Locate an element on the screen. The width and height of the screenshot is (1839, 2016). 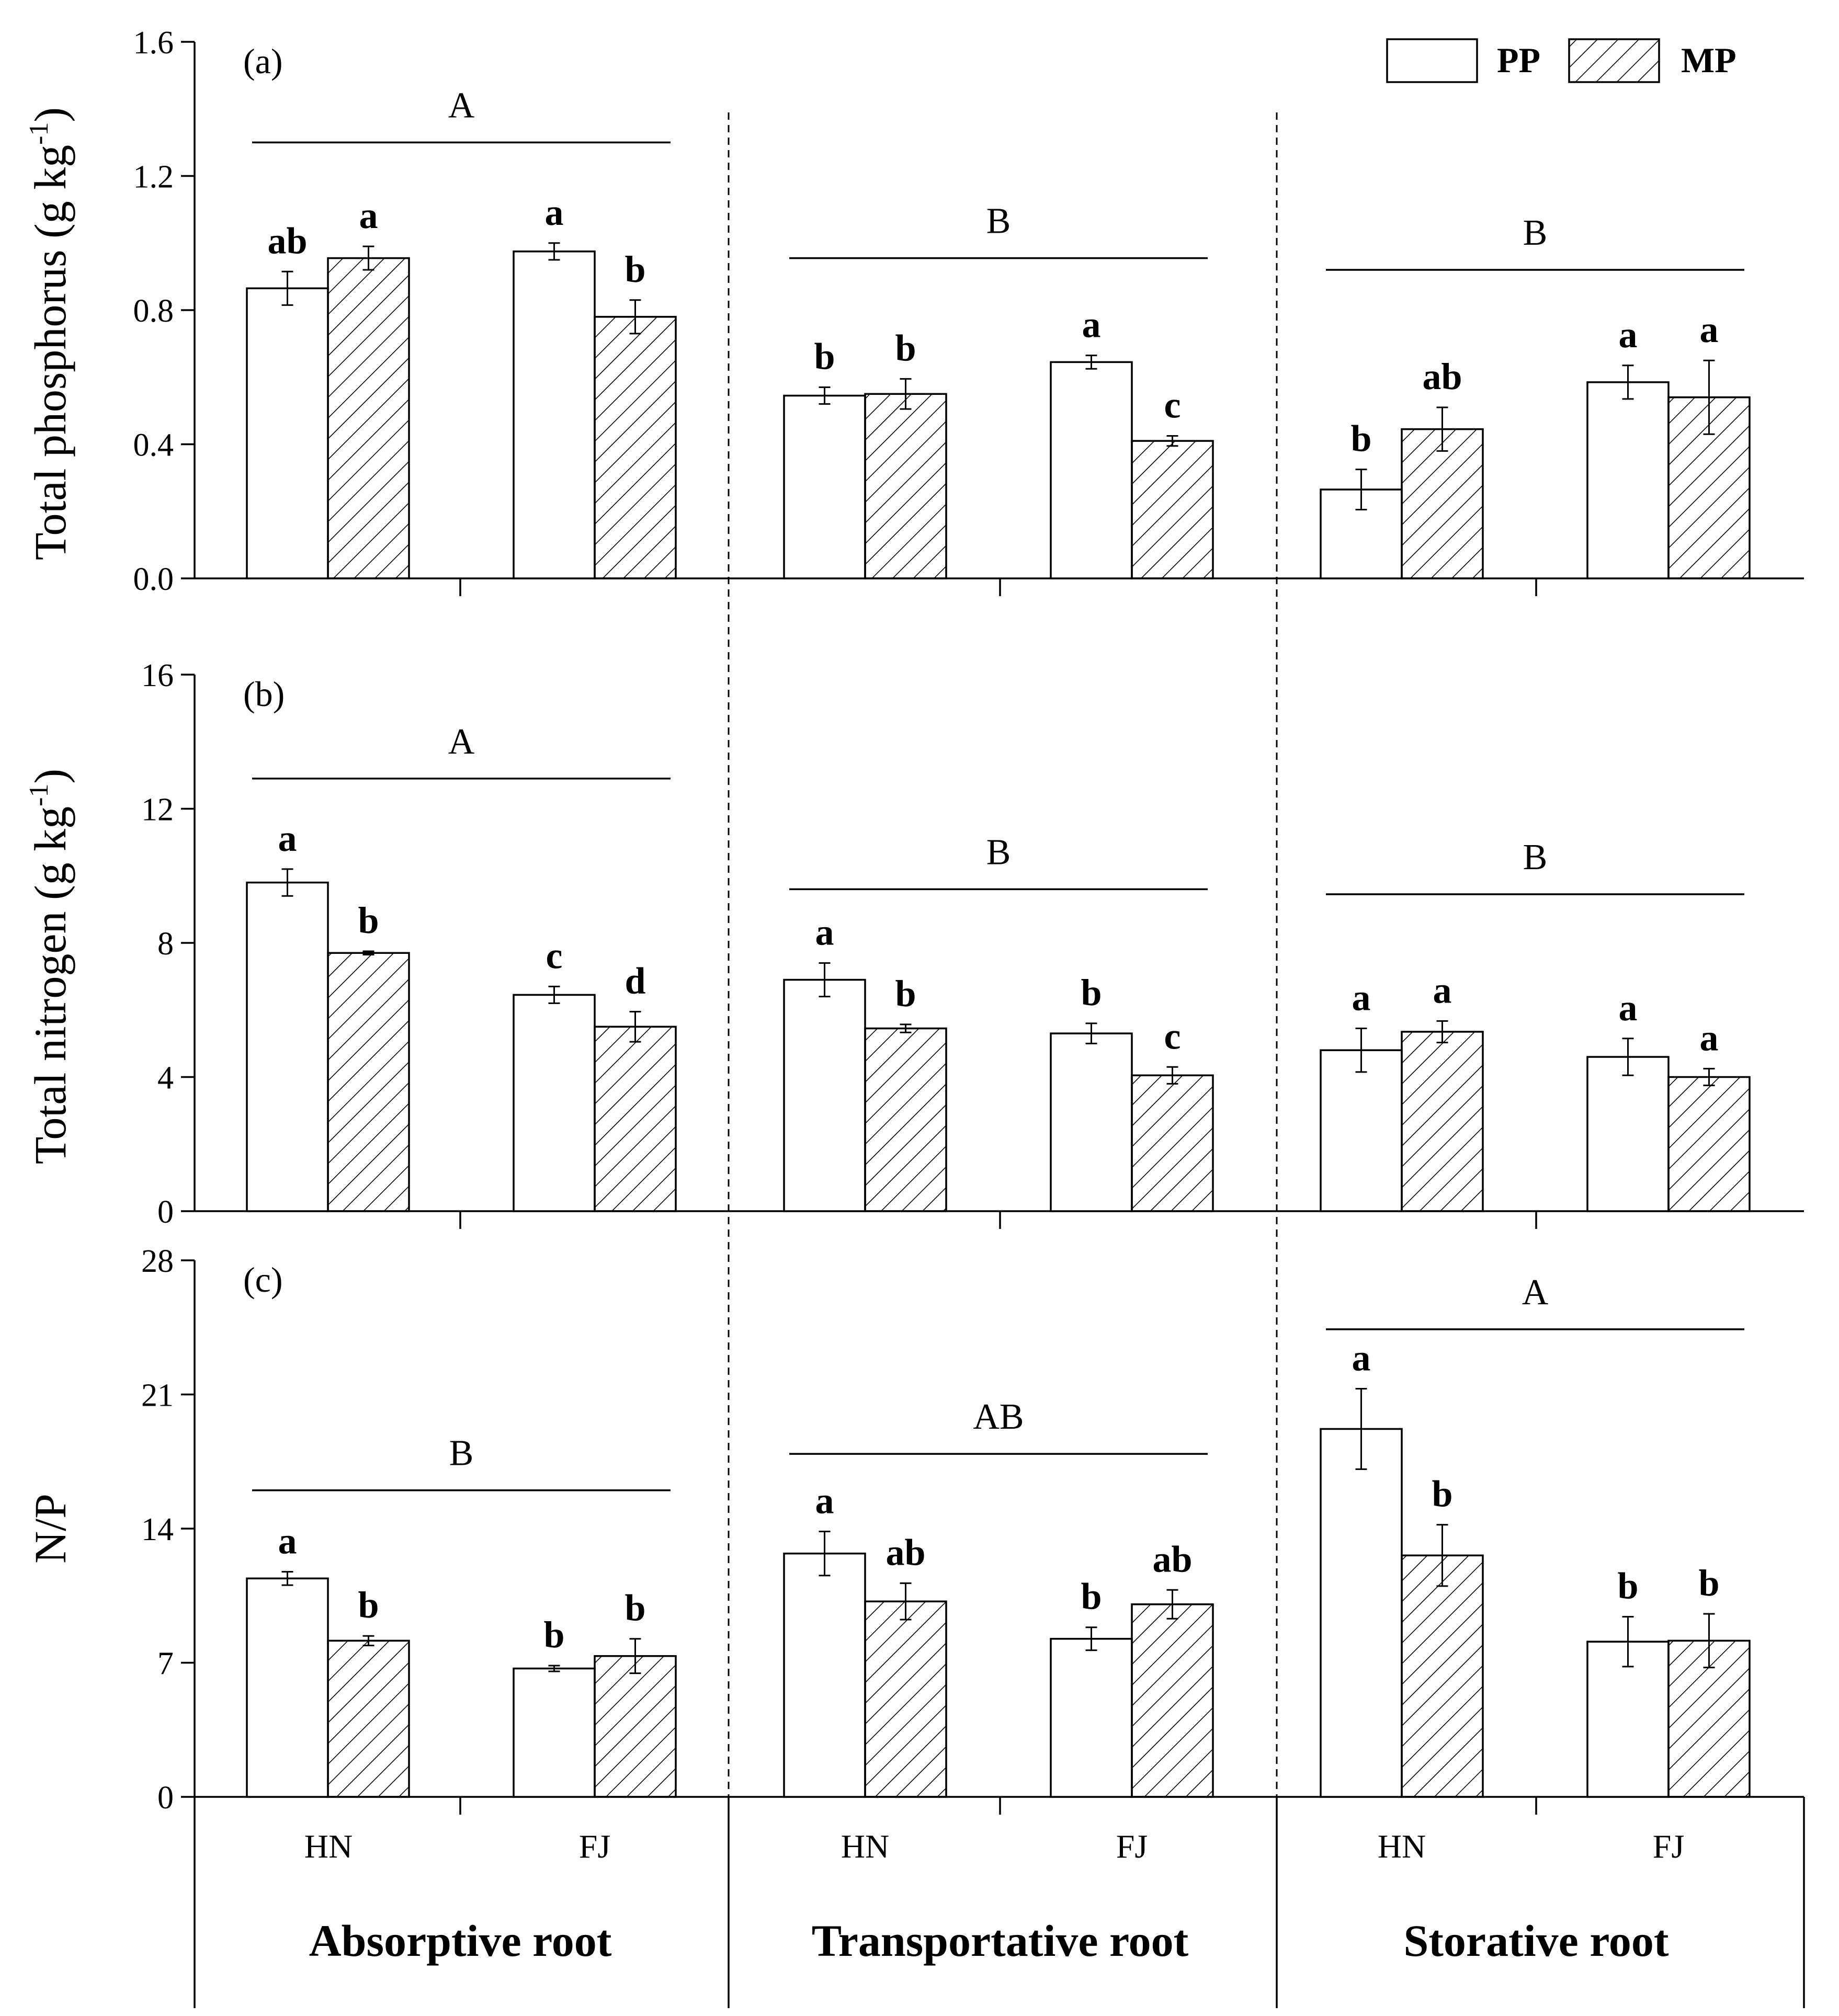
y-tick-label: 1.2 is located at coordinates (153, 177).